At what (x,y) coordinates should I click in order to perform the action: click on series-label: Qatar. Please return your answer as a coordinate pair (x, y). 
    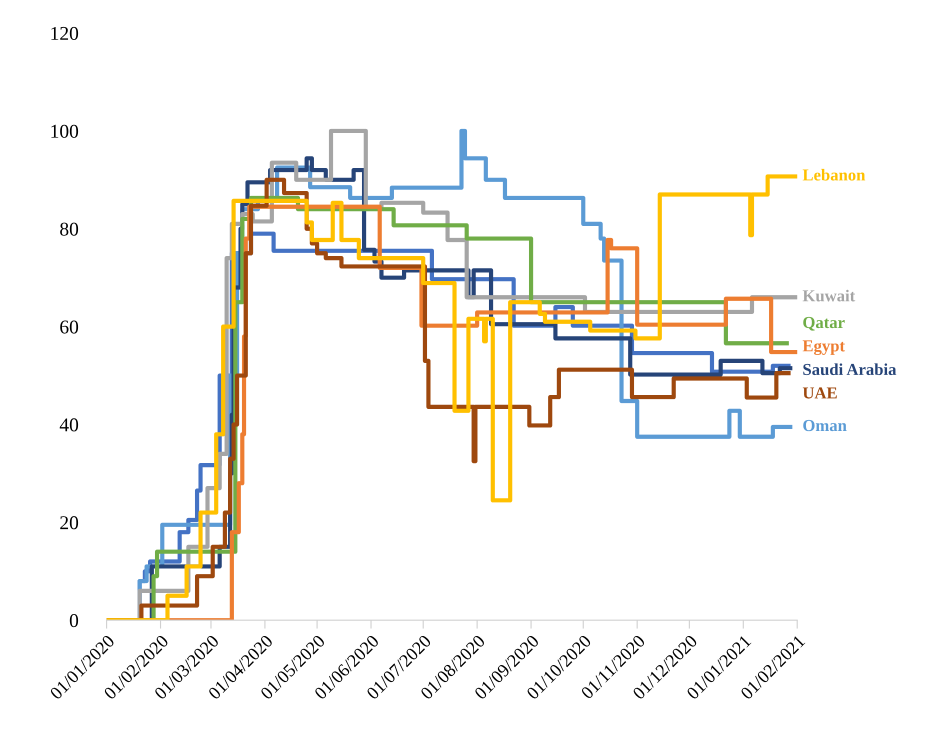
    Looking at the image, I should click on (824, 323).